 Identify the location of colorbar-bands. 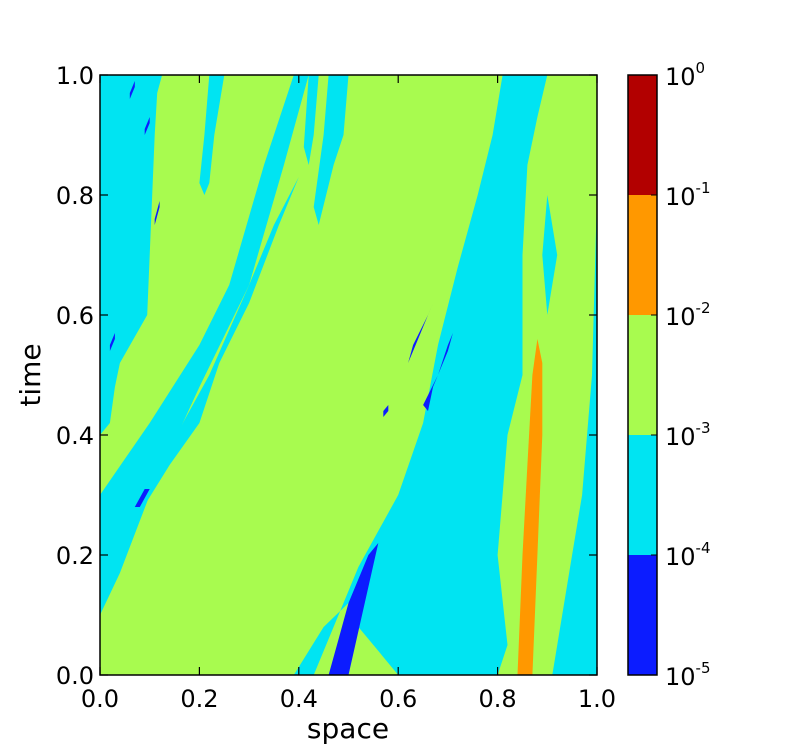
(642, 375).